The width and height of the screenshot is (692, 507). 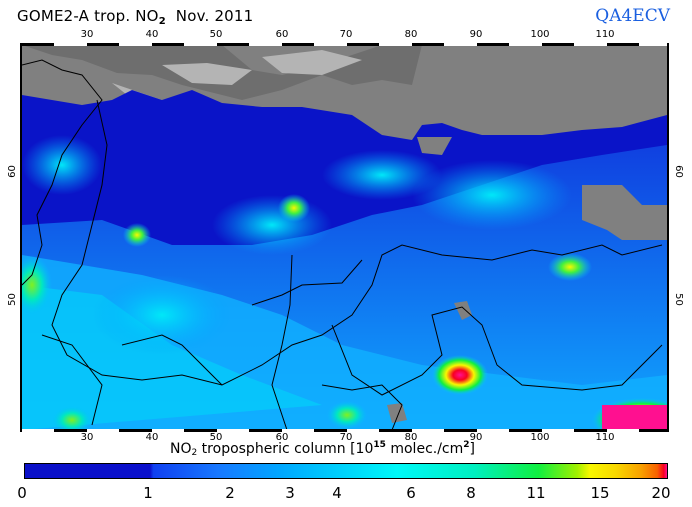 What do you see at coordinates (476, 34) in the screenshot?
I see `x-tick-top: 90` at bounding box center [476, 34].